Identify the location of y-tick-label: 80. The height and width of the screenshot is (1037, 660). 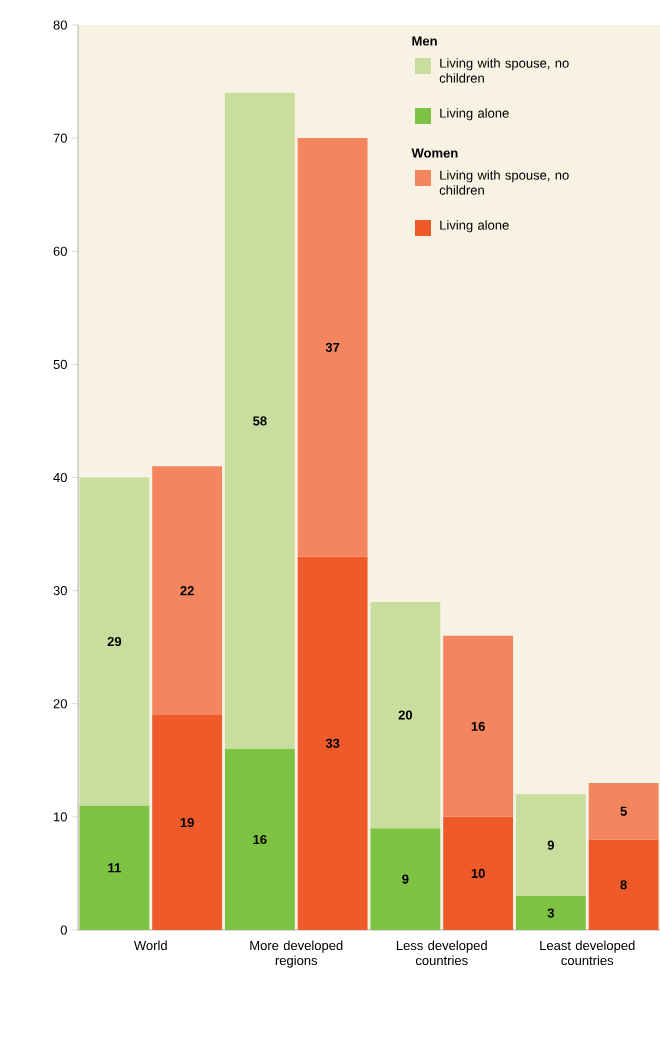
(60, 25).